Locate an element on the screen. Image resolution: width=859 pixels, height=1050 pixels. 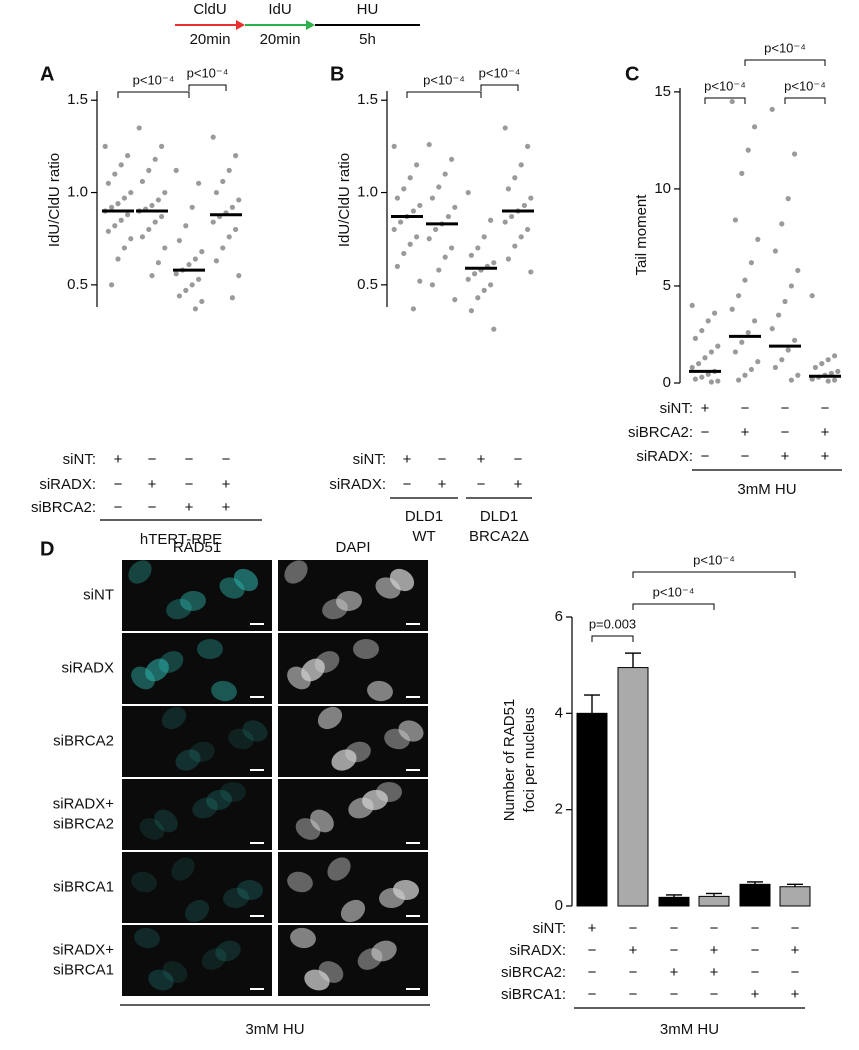
y-tick-label: 0 is located at coordinates (667, 382).